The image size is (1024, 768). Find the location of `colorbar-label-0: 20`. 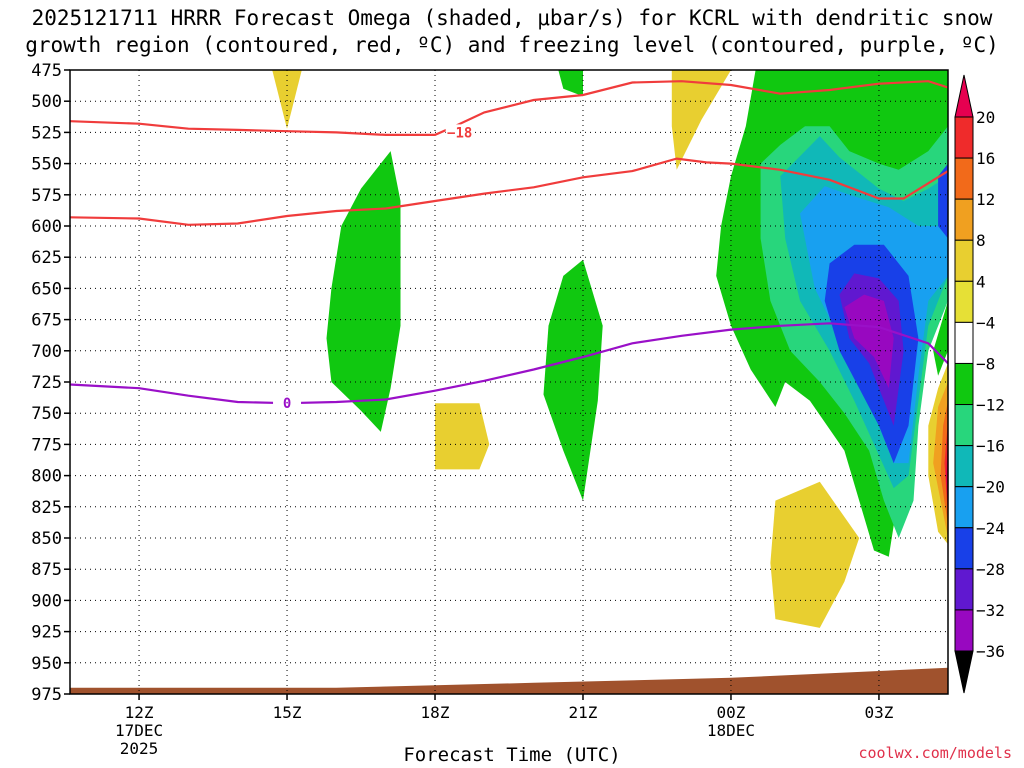

colorbar-label-0: 20 is located at coordinates (985, 117).